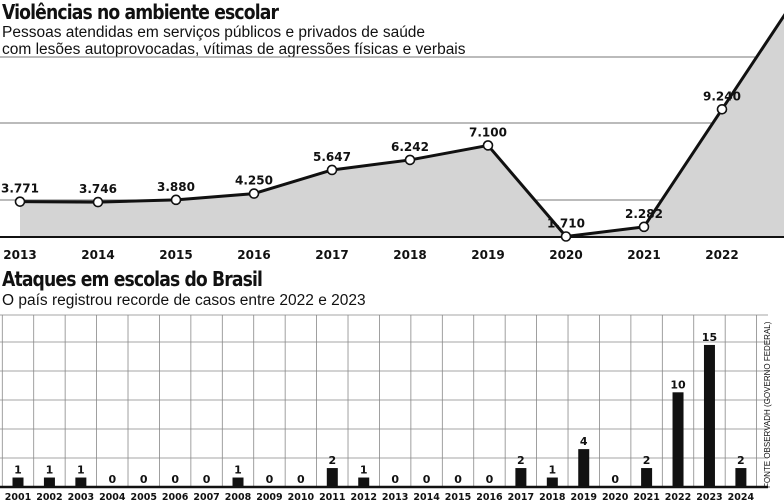  What do you see at coordinates (301, 479) in the screenshot?
I see `bar-label-2010: 0` at bounding box center [301, 479].